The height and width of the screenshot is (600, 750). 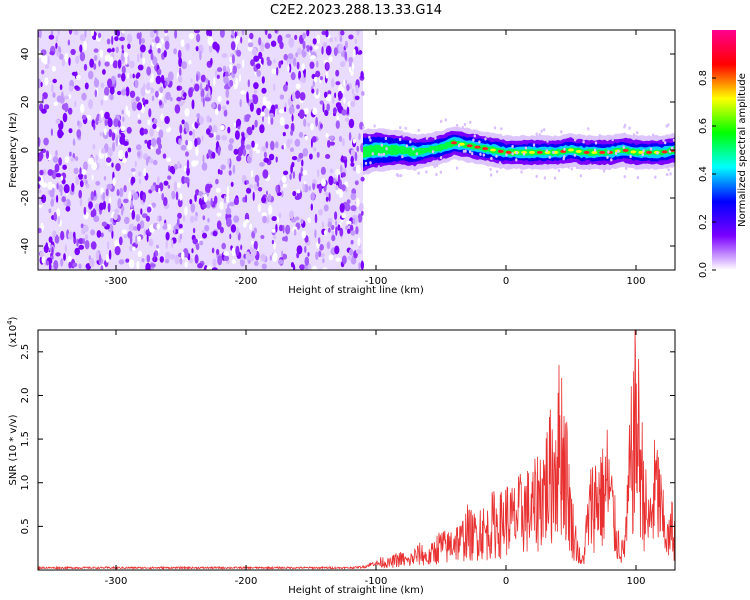 What do you see at coordinates (25, 396) in the screenshot?
I see `y-tick-label: 2.0` at bounding box center [25, 396].